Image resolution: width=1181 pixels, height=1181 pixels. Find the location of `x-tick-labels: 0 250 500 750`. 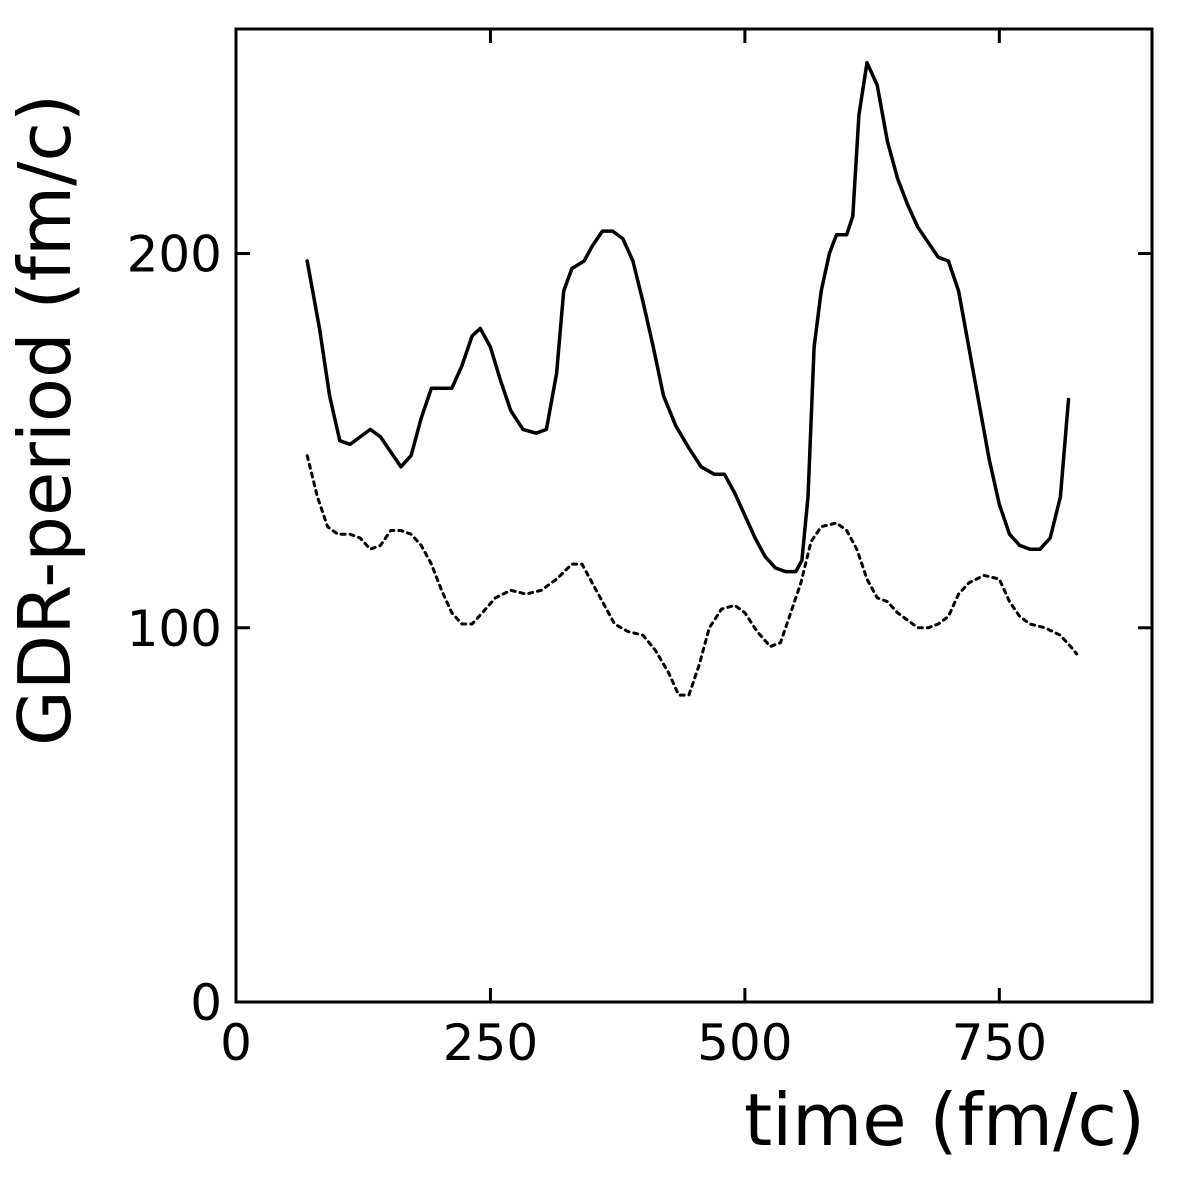

x-tick-labels: 0 250 500 750 is located at coordinates (633, 1043).